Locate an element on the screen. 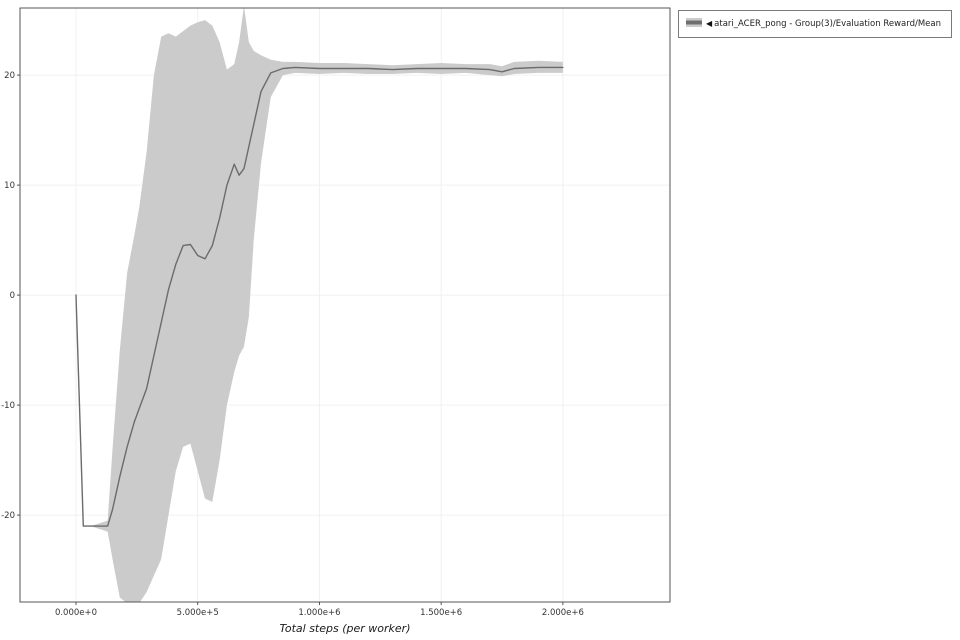  y-tick-label: 20 is located at coordinates (9, 76).